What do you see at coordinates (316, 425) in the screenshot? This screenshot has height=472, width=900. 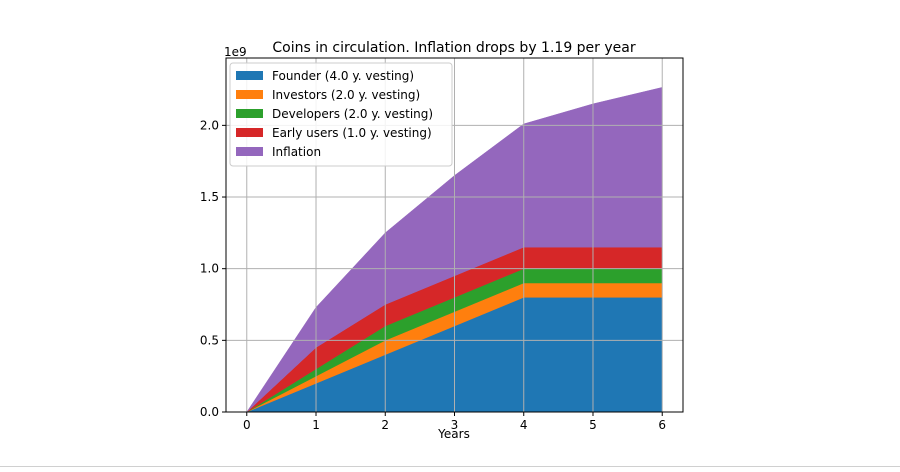 I see `x-tick-label: 1` at bounding box center [316, 425].